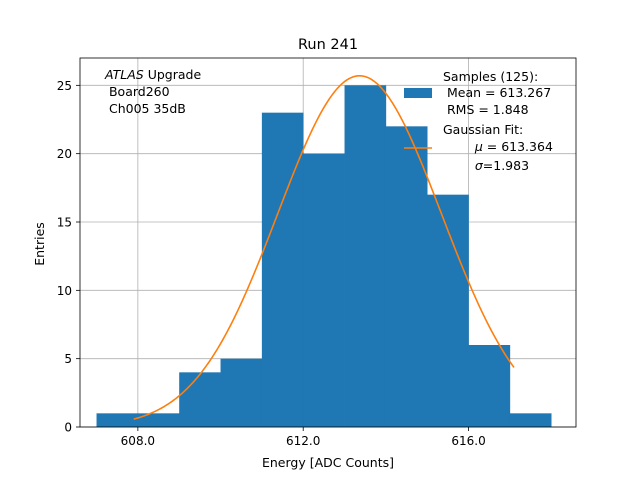 This screenshot has width=640, height=480. What do you see at coordinates (328, 45) in the screenshot?
I see `chart-title: Run 241` at bounding box center [328, 45].